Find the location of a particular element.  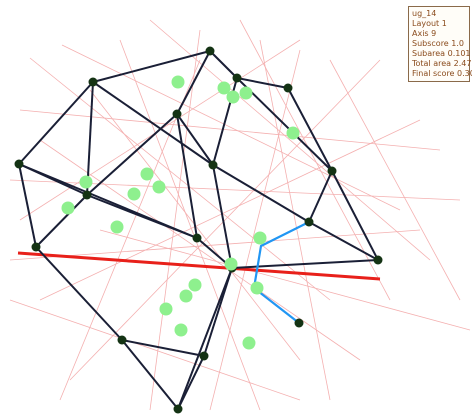

highlight-path-line is located at coordinates (281, 272).